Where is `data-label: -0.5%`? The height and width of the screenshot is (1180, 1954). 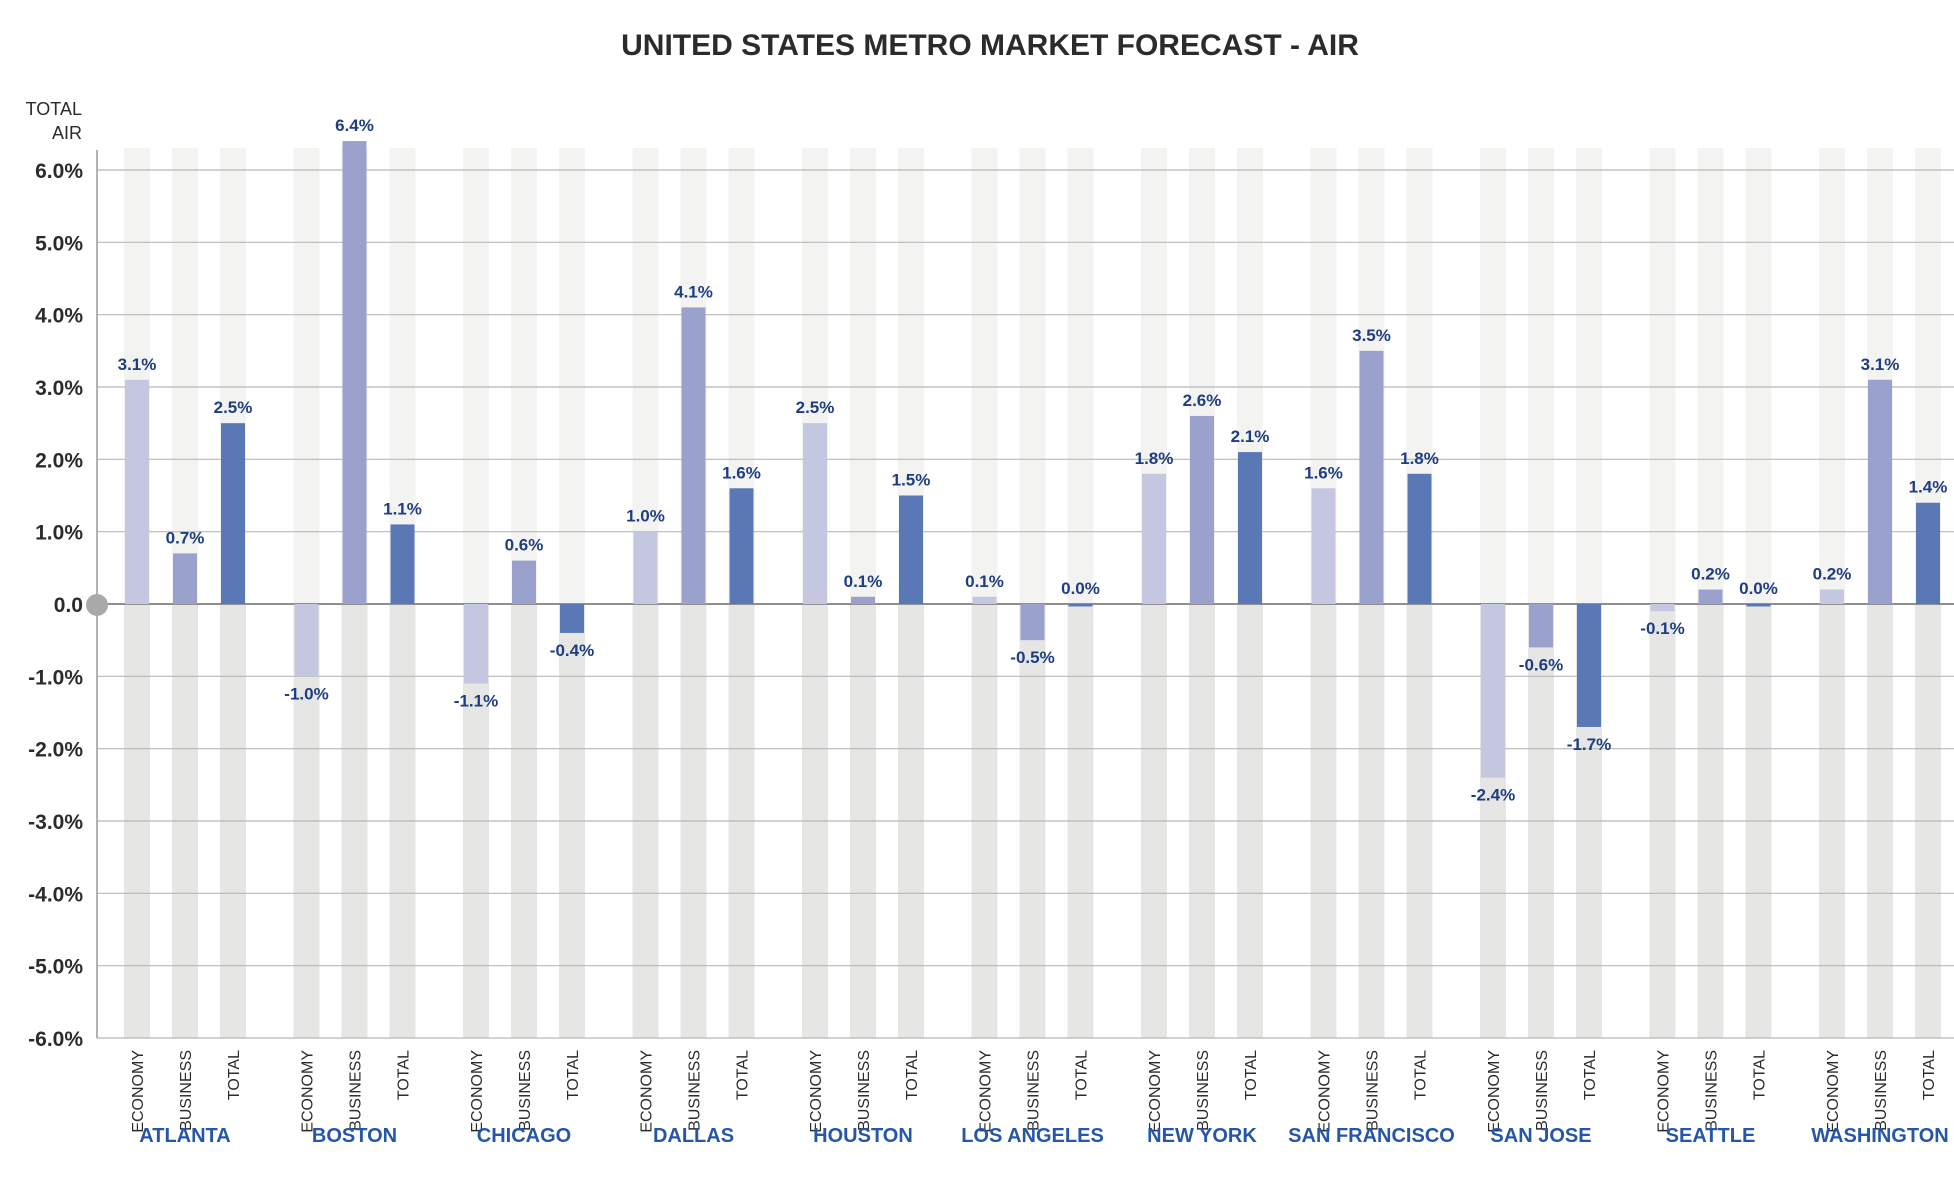
data-label: -0.5% is located at coordinates (1032, 657).